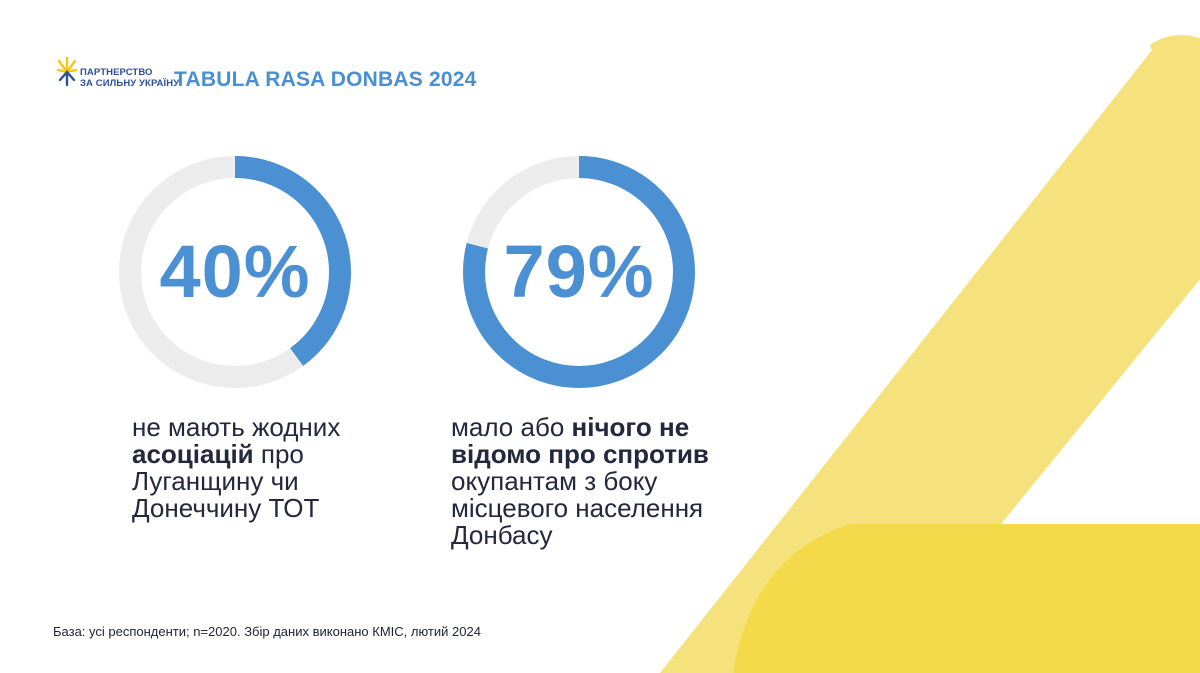 The image size is (1200, 673). I want to click on caption-40-line-2: асоціацій про, so click(236, 454).